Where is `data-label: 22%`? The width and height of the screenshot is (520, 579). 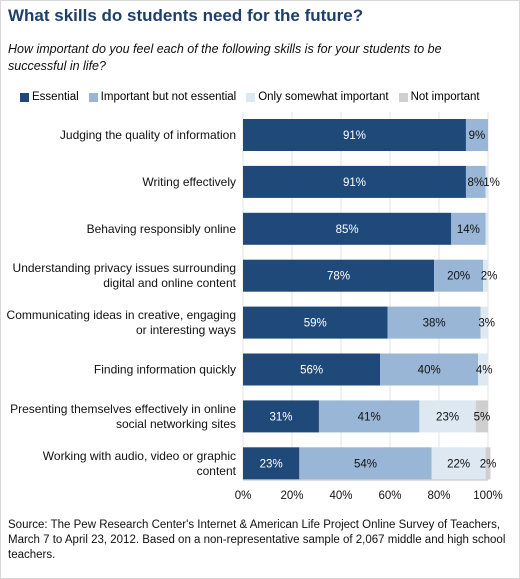
data-label: 22% is located at coordinates (458, 464).